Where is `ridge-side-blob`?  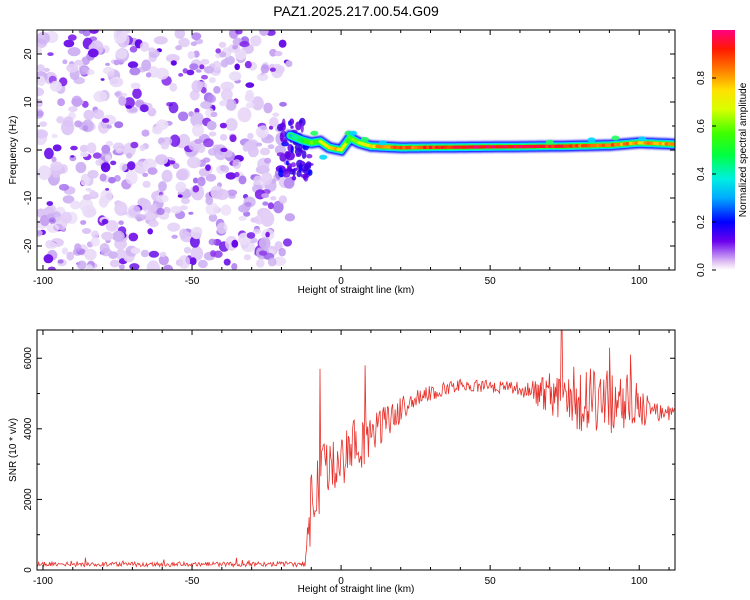 ridge-side-blob is located at coordinates (353, 133).